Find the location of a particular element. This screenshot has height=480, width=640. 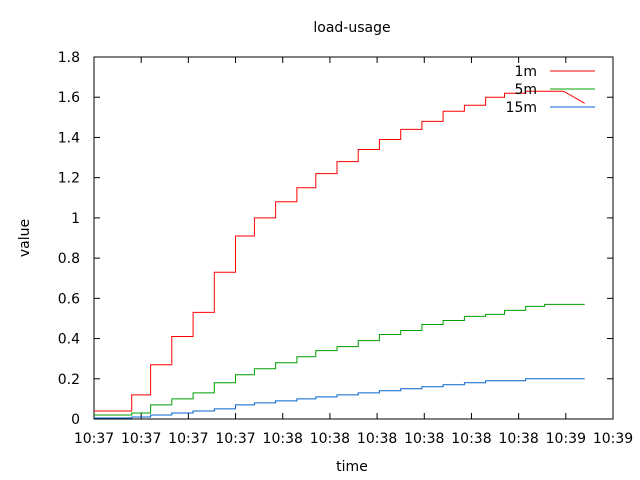

y-tick-label: 1 is located at coordinates (75, 219).